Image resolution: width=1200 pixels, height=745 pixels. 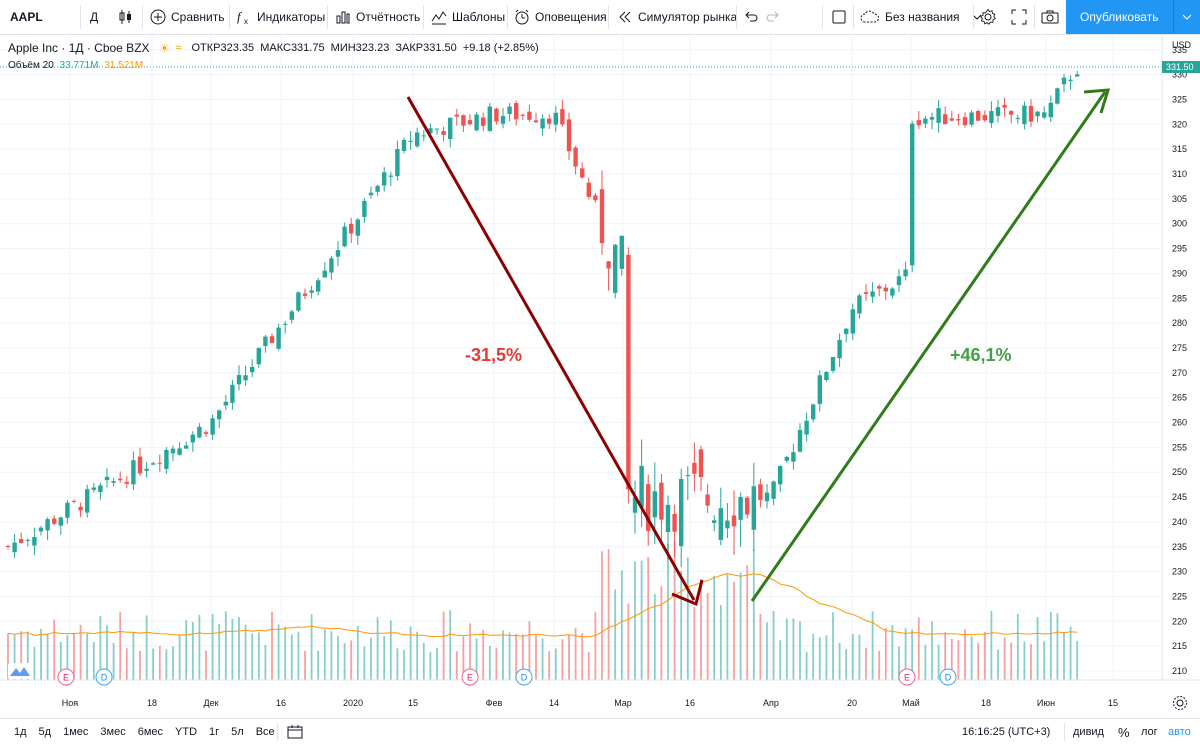 I want to click on interval-button: Д, so click(x=94, y=17).